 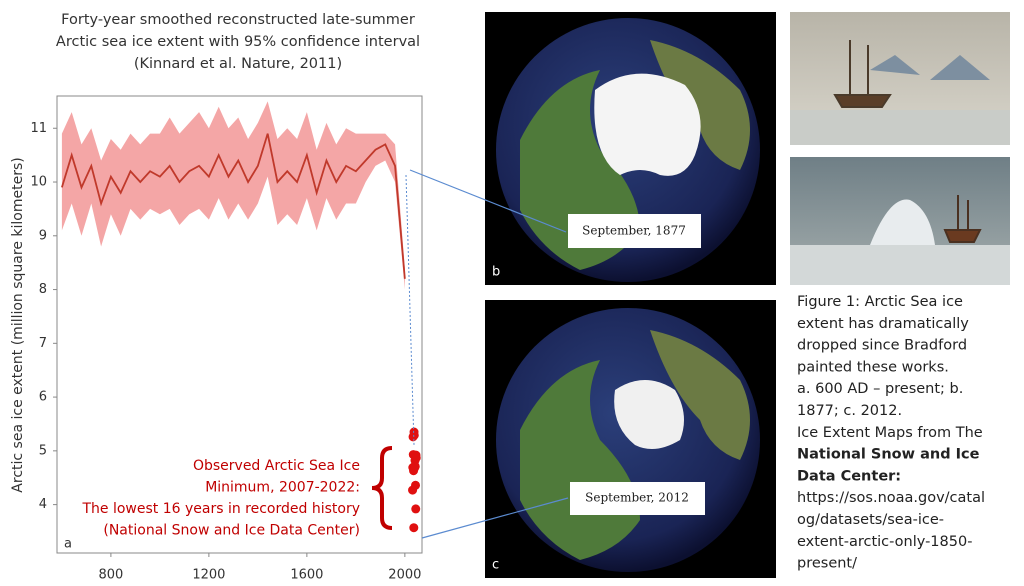 I want to click on panel-label: c, so click(x=495, y=565).